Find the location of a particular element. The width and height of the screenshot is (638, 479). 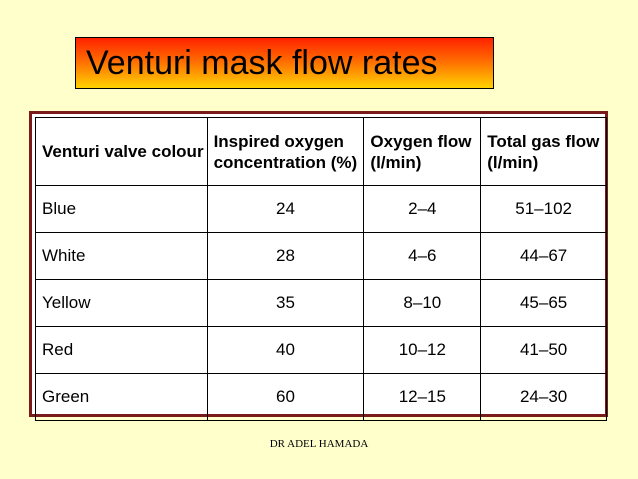

cell-oxygen-flow: 10–12 is located at coordinates (422, 350).